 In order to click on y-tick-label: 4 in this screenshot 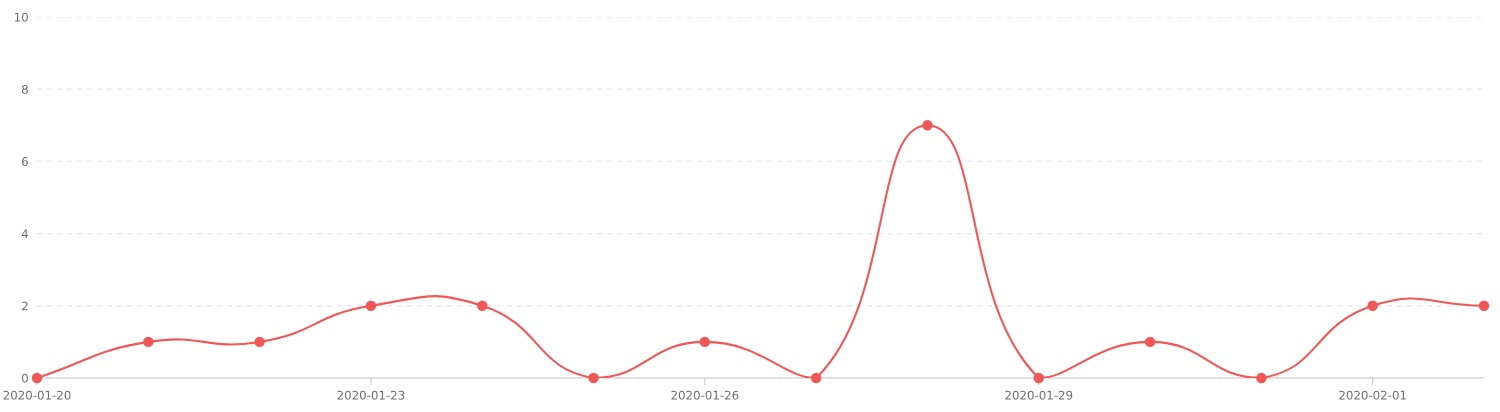, I will do `click(24, 234)`.